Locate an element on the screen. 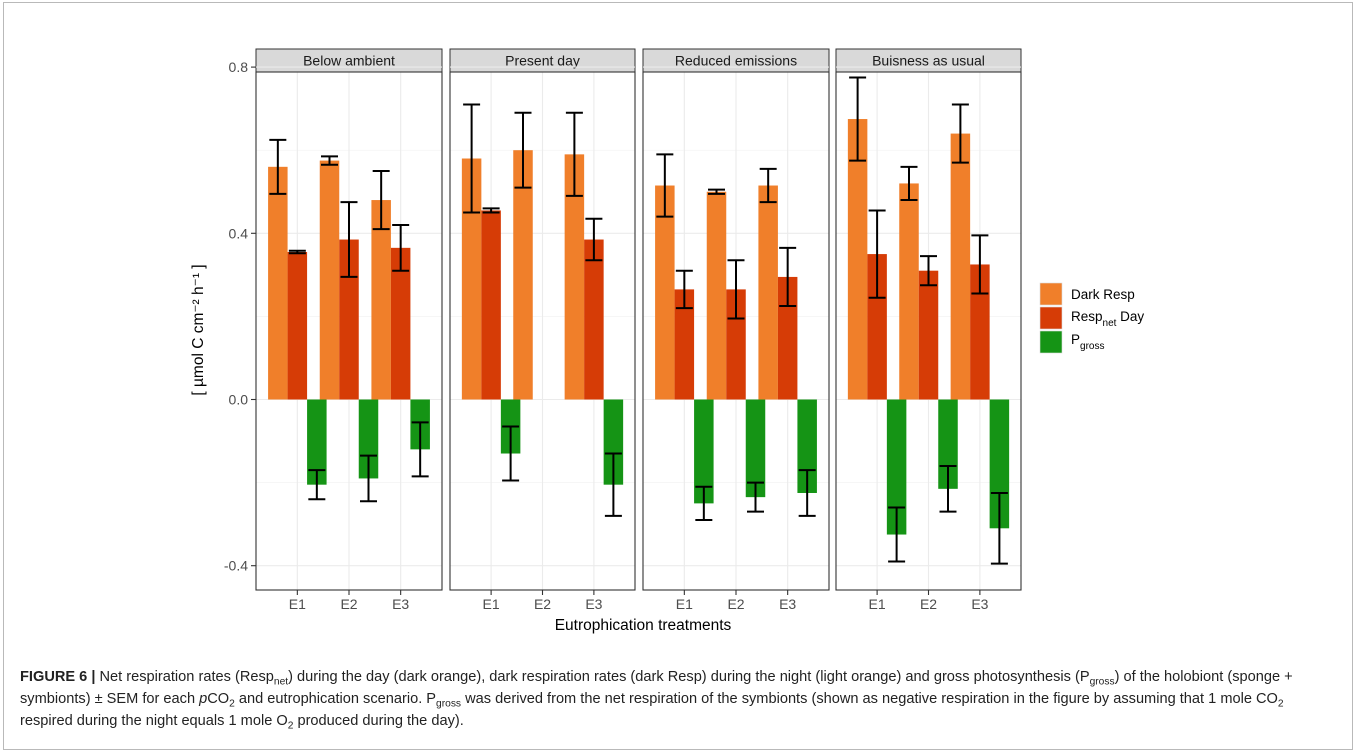 The width and height of the screenshot is (1357, 754). facet-panel: Below ambient E1 E2 E3 is located at coordinates (349, 330).